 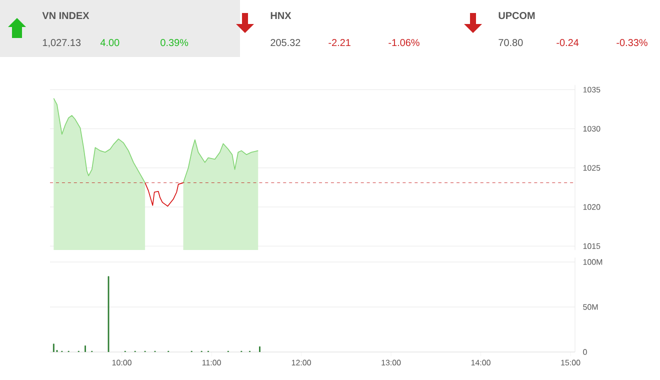 I want to click on text: VN INDEX, so click(x=66, y=15).